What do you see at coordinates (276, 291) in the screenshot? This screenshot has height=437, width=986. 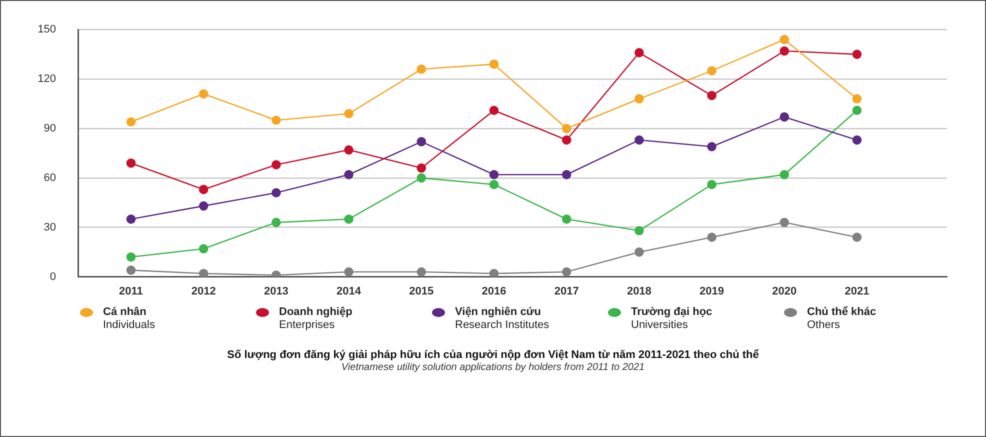 I see `x-tick-label: 2013` at bounding box center [276, 291].